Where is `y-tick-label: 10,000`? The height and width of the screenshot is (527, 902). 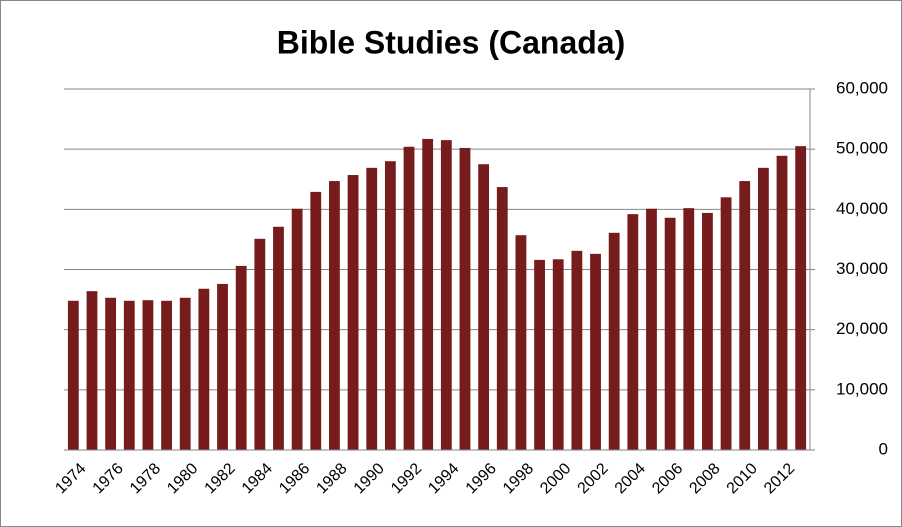 y-tick-label: 10,000 is located at coordinates (862, 388).